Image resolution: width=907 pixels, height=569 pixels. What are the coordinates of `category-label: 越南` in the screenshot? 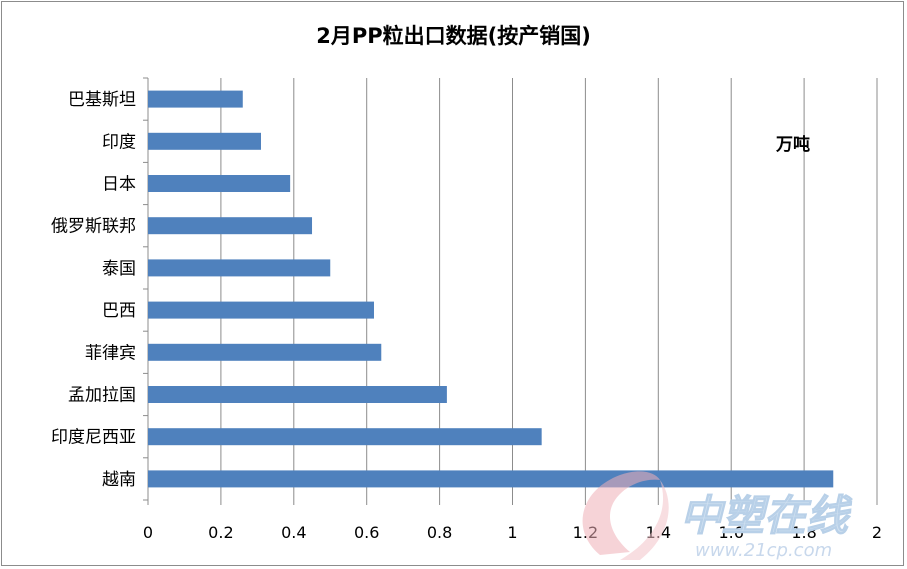 It's located at (119, 480).